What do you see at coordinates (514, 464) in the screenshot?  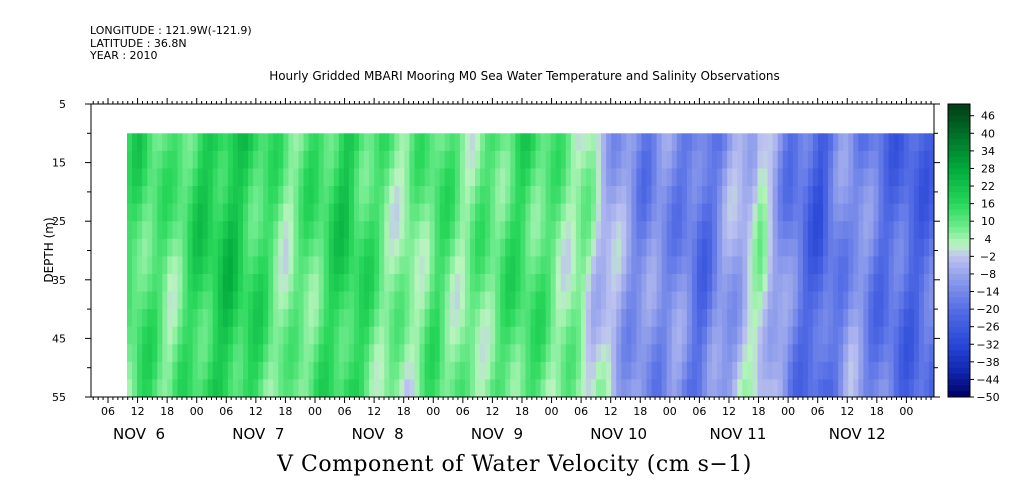 I see `x-axis-label: V Component of Water Velocity (cm s−1)` at bounding box center [514, 464].